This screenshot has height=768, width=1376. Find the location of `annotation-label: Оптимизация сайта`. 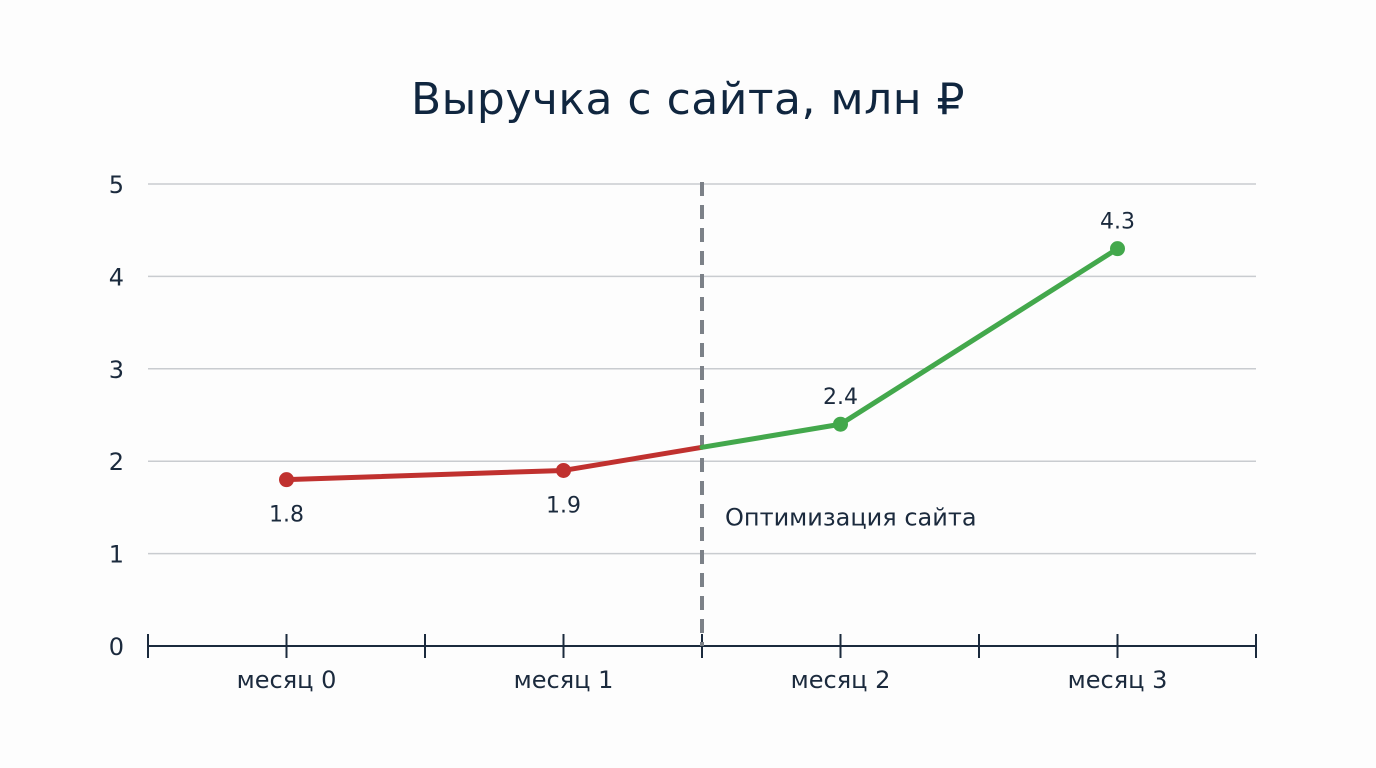

annotation-label: Оптимизация сайта is located at coordinates (851, 518).